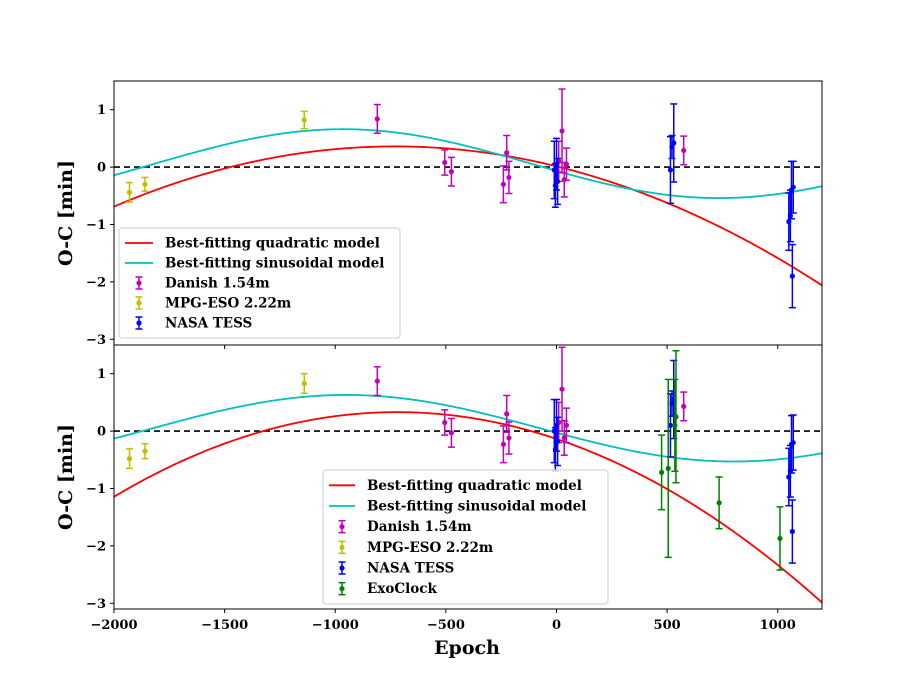 The width and height of the screenshot is (913, 689). Describe the element at coordinates (468, 428) in the screenshot. I see `bottom-sinusoidal-model-line` at that location.